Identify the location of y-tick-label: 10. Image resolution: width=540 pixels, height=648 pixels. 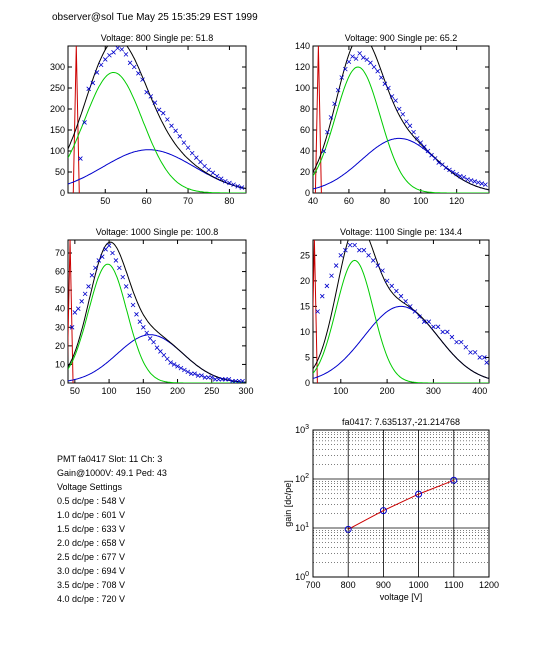
(305, 332).